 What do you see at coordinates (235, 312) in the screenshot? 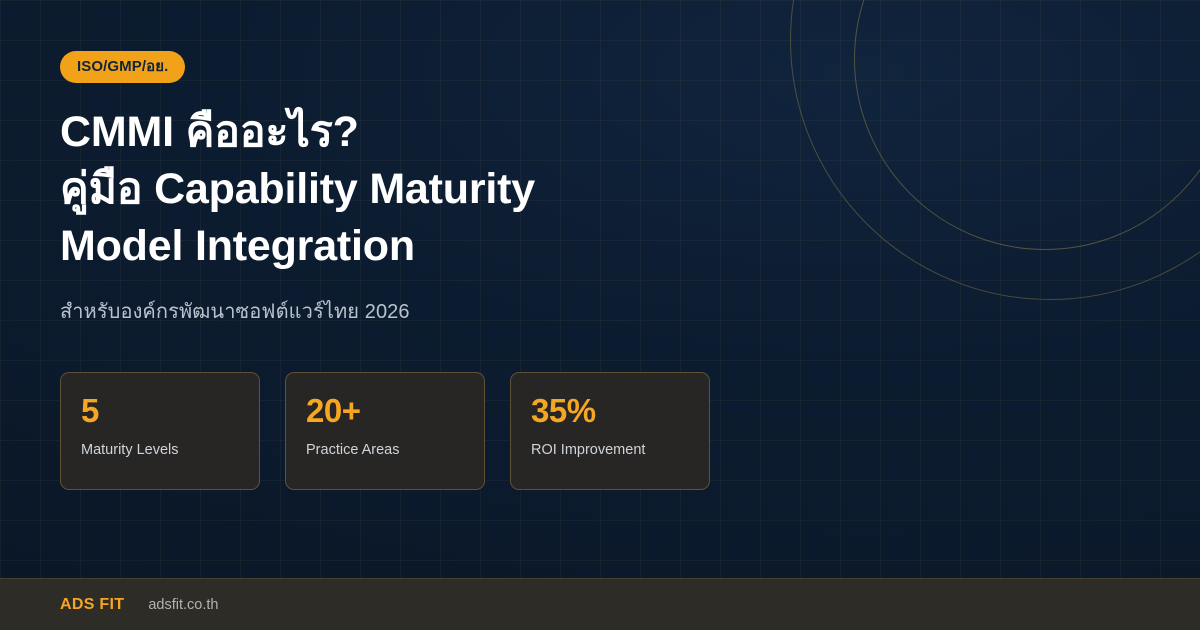
I see `page-subtitle: สำหรับองค์กรพัฒนาซอฟต์แวร์ไทย 2026` at bounding box center [235, 312].